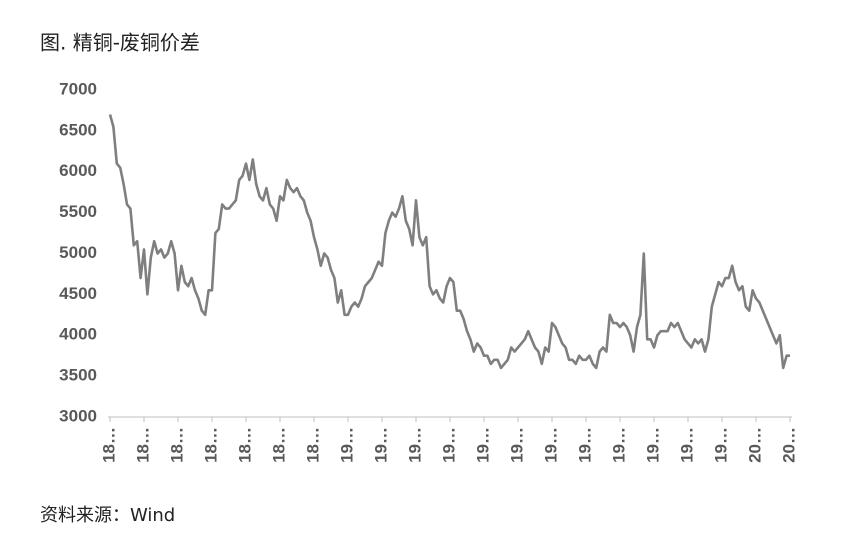 This screenshot has width=865, height=546. Describe the element at coordinates (78, 293) in the screenshot. I see `y-tick-label: 4500` at that location.